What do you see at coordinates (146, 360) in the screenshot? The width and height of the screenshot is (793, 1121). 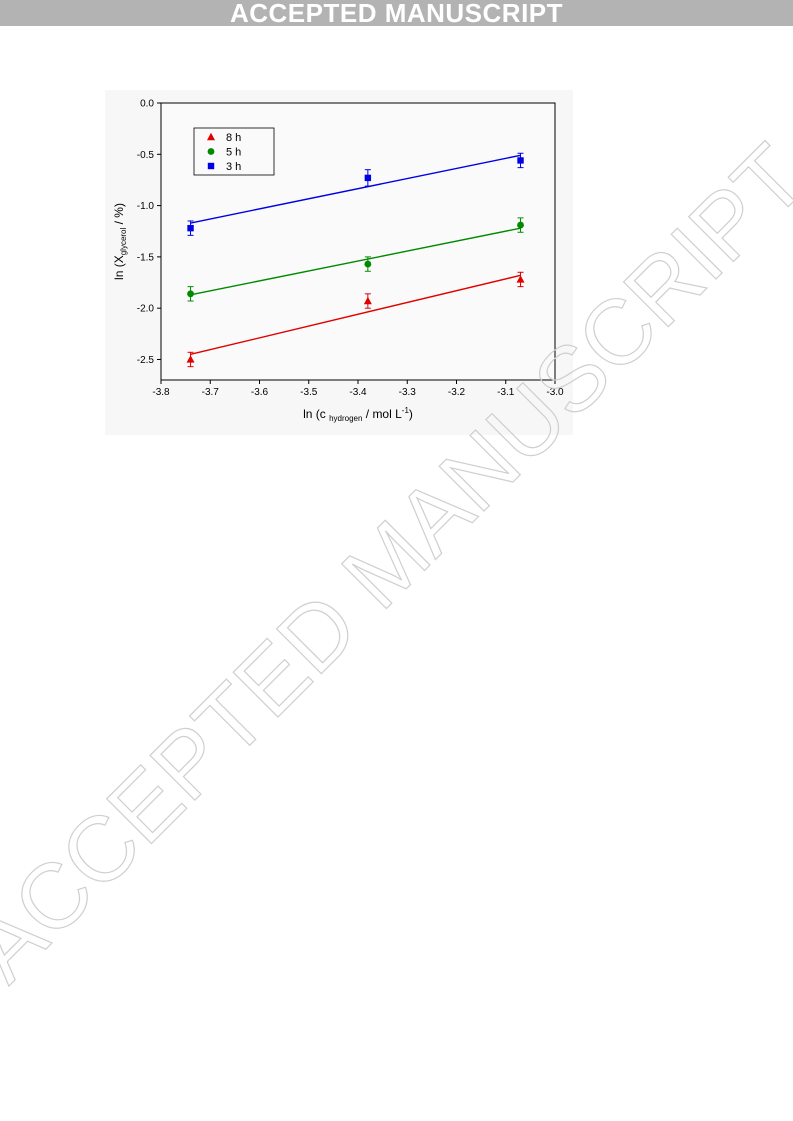 I see `y-tick-label: -2.5` at bounding box center [146, 360].